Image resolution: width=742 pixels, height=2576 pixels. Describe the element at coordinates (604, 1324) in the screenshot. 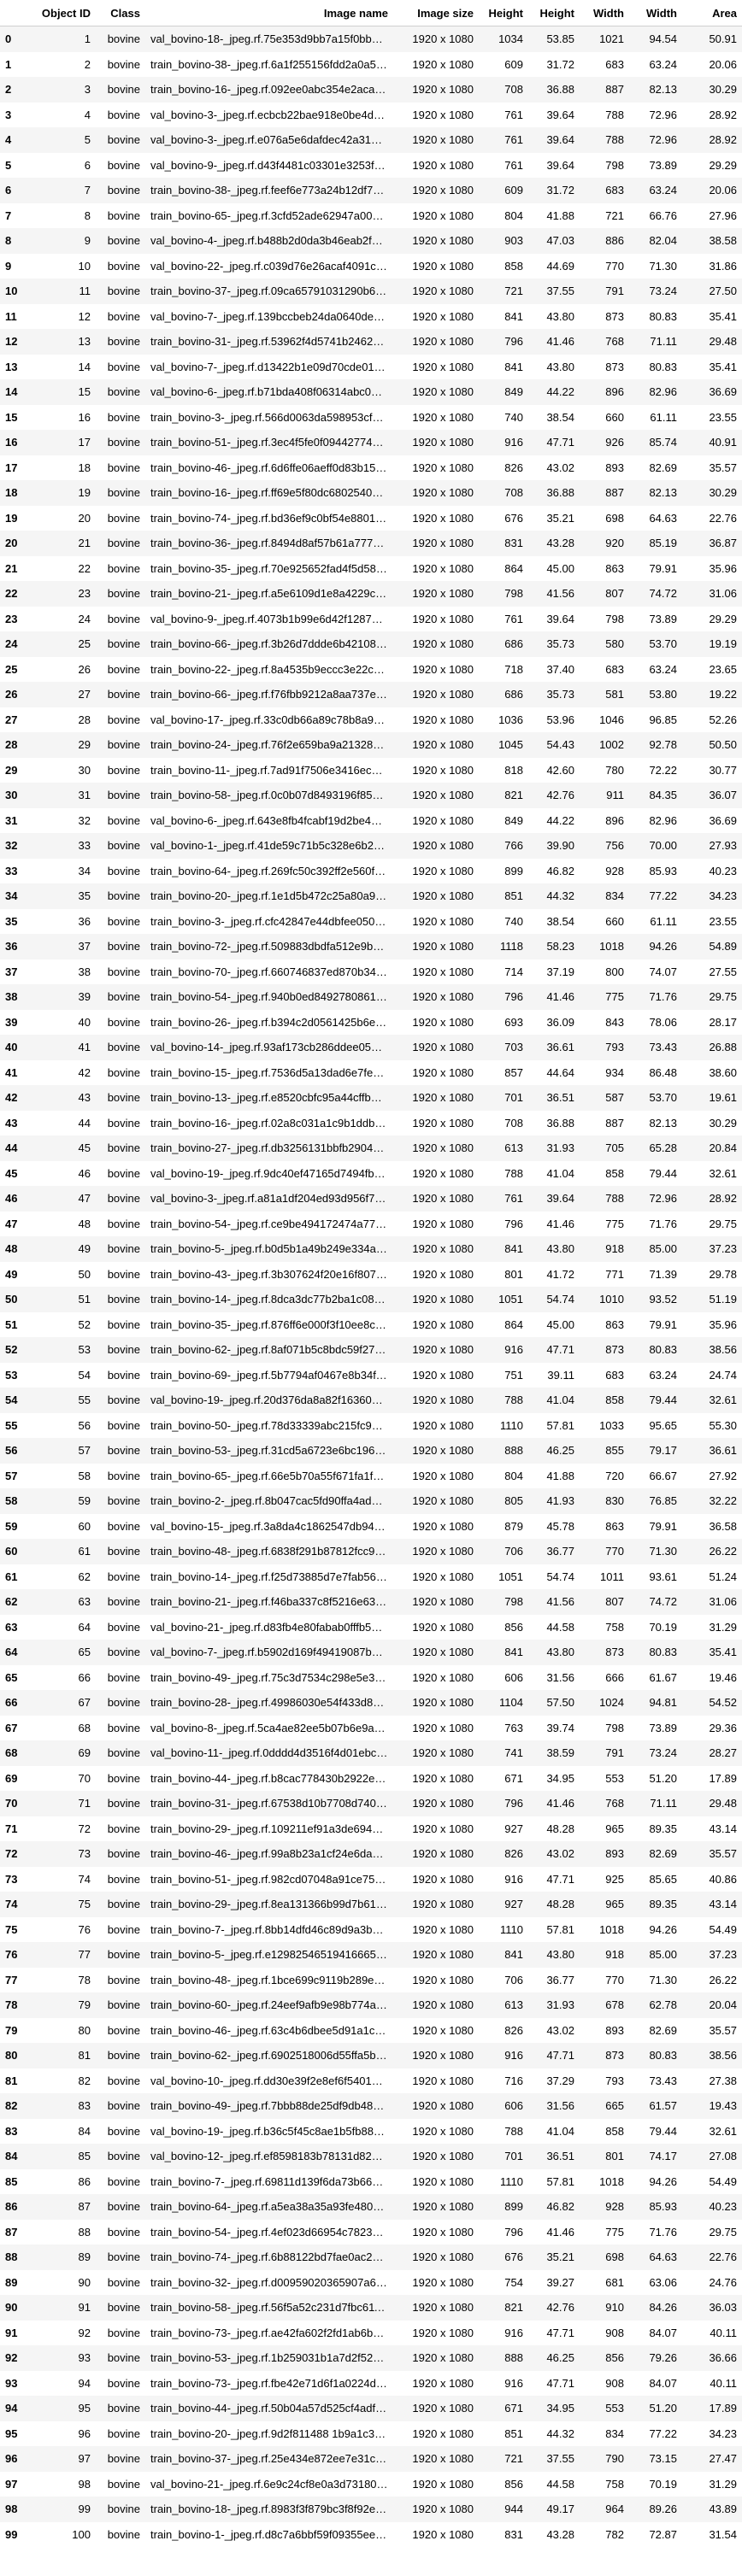

I see `width-px-cell: 863` at that location.